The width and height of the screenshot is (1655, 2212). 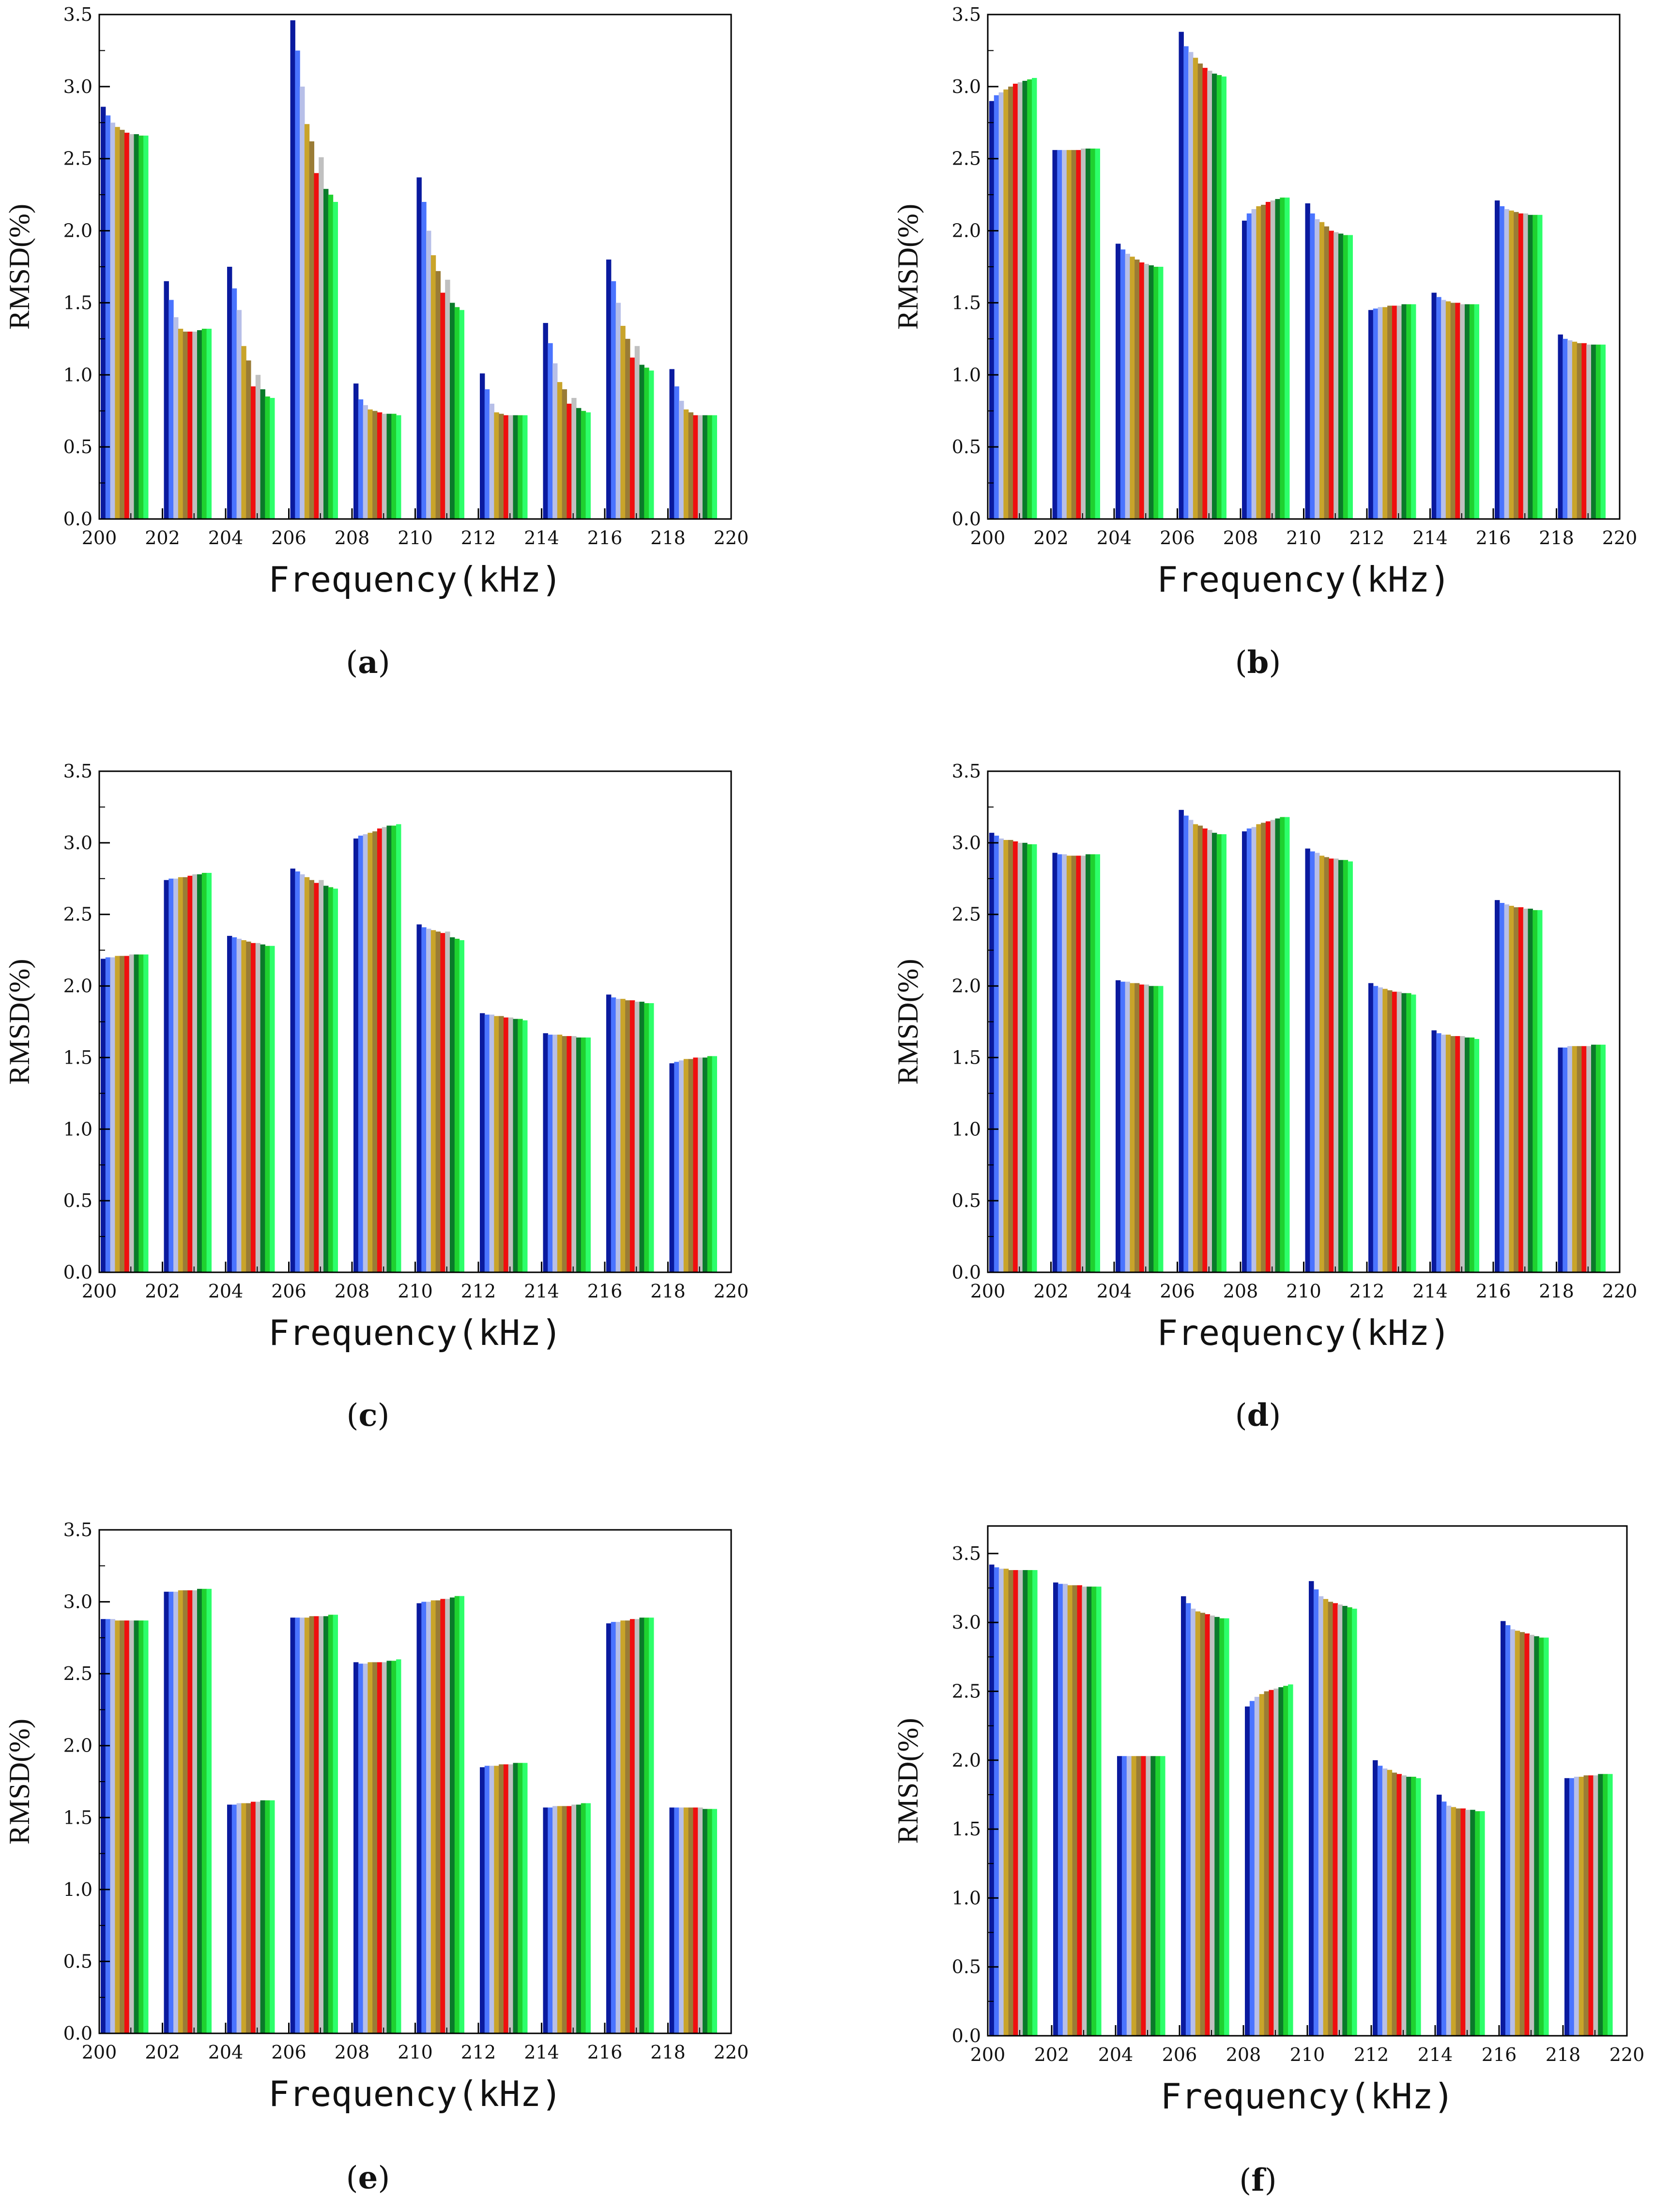 I want to click on bar-b-204-s4, so click(x=1132, y=388).